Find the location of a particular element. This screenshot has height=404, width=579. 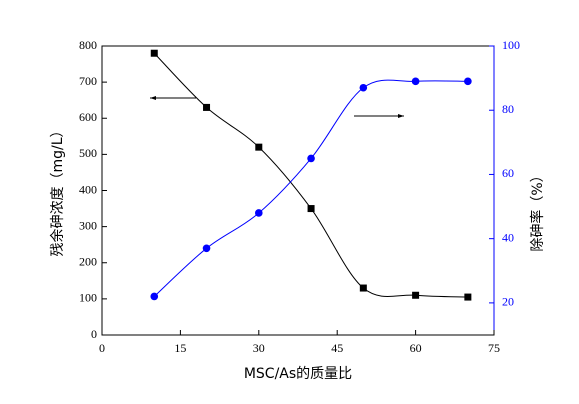

y2-tick-label: 40 is located at coordinates (508, 237).